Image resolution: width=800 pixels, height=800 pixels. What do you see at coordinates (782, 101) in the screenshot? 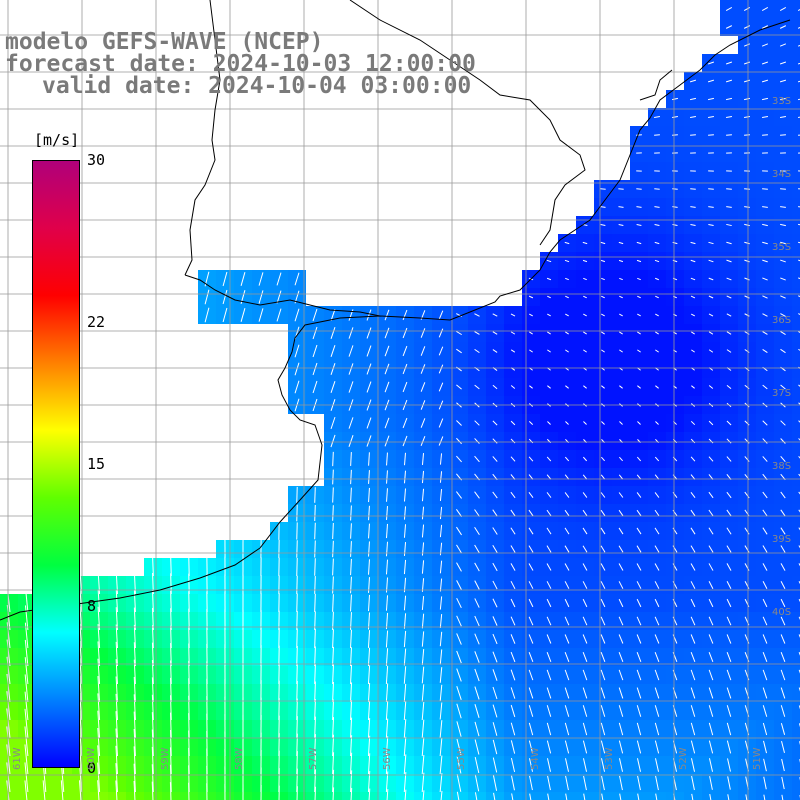
I see `latitude-label: 33S` at bounding box center [782, 101].